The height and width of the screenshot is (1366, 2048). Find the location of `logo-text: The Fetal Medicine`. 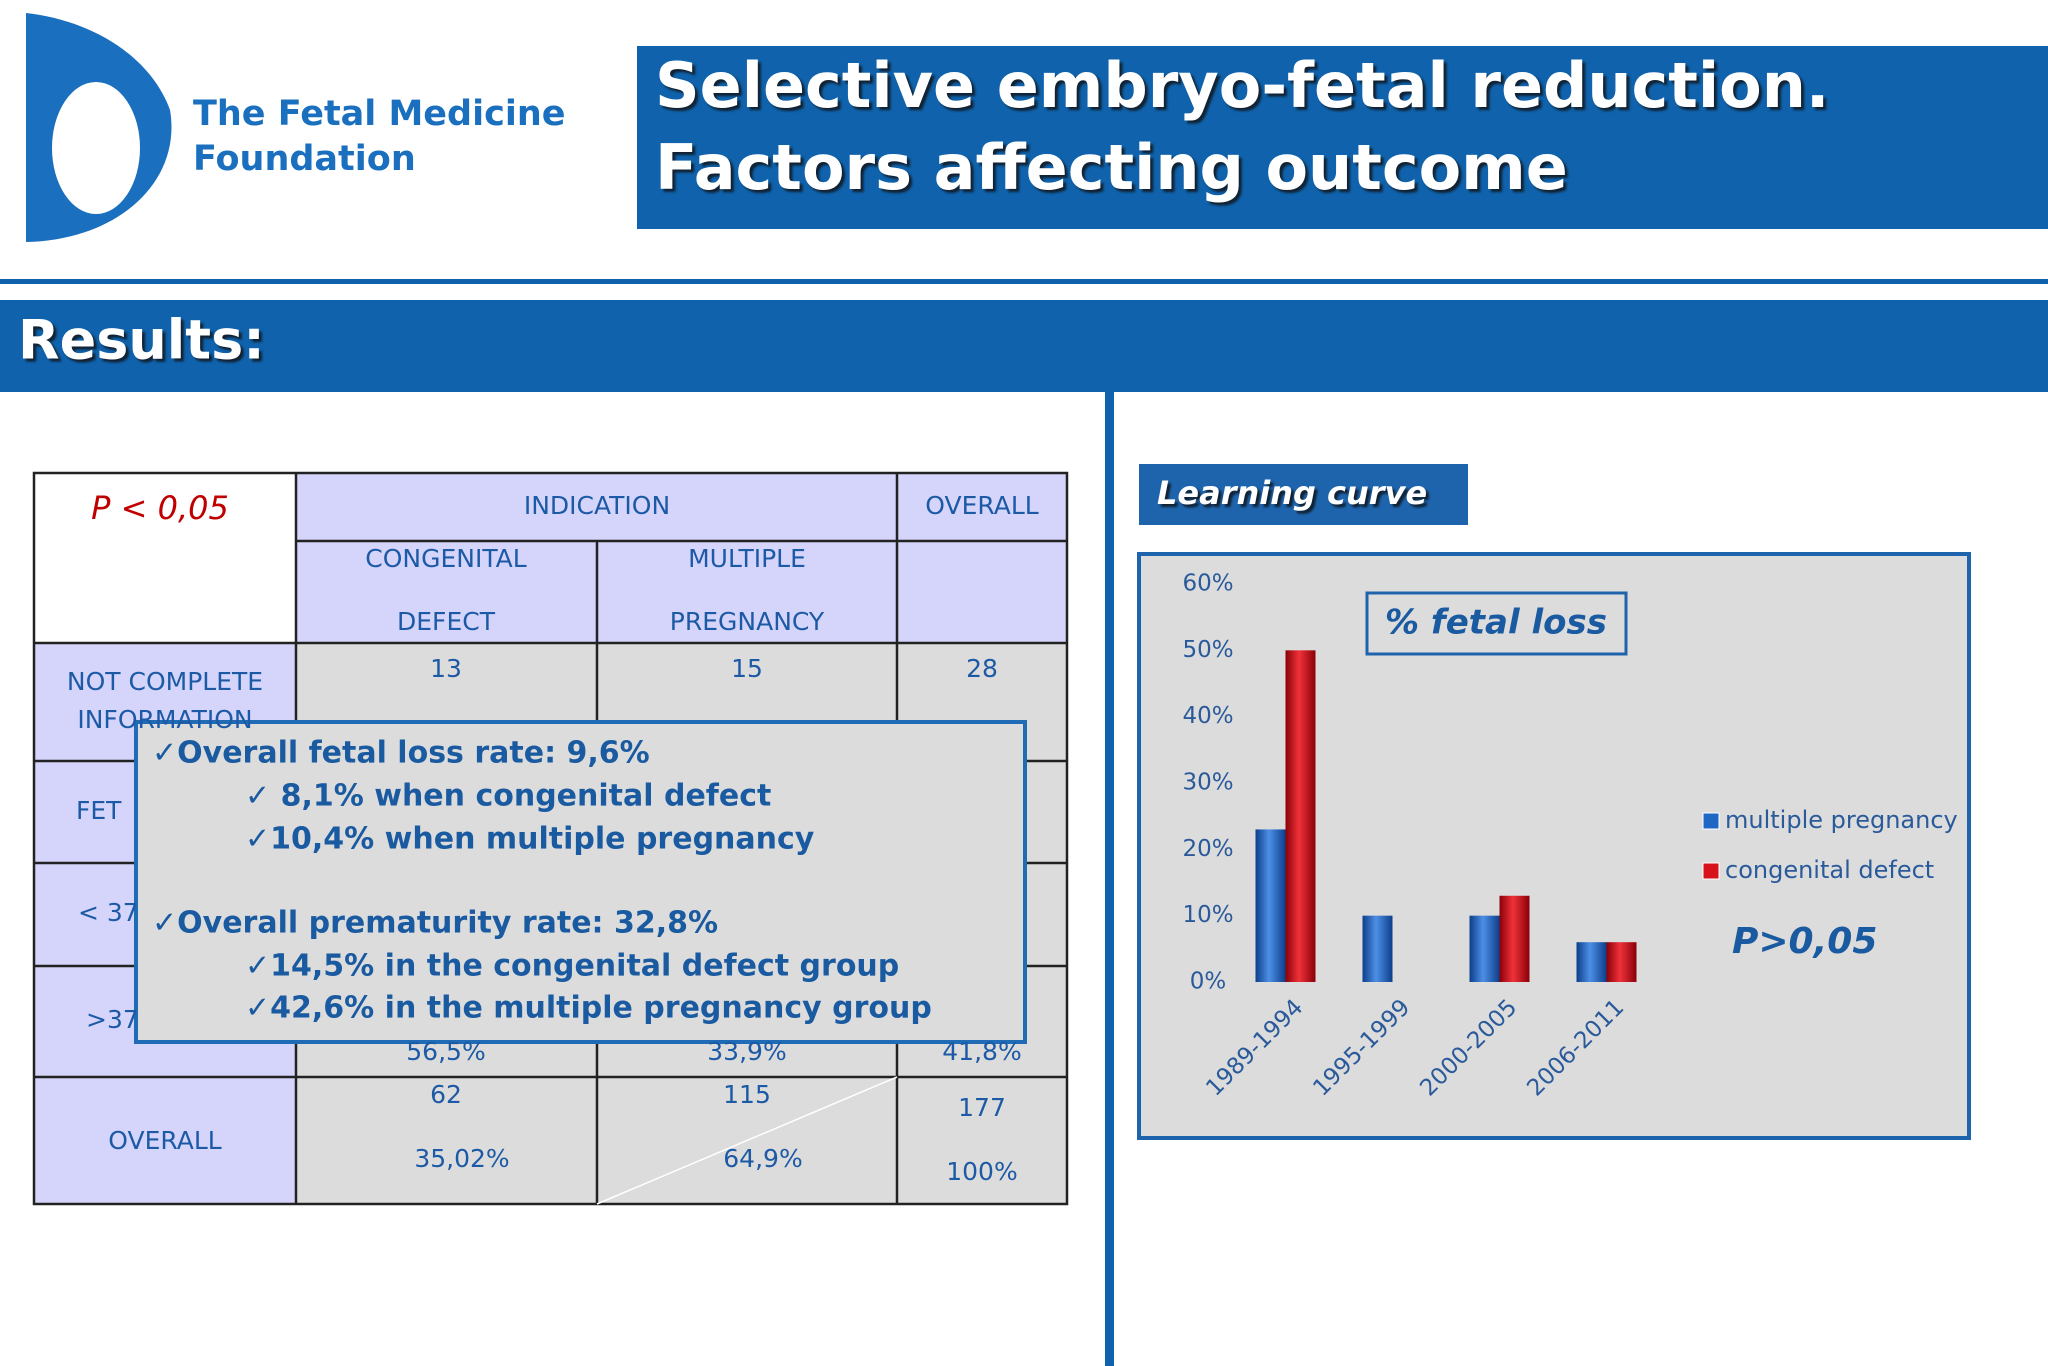

logo-text: The Fetal Medicine is located at coordinates (379, 114).